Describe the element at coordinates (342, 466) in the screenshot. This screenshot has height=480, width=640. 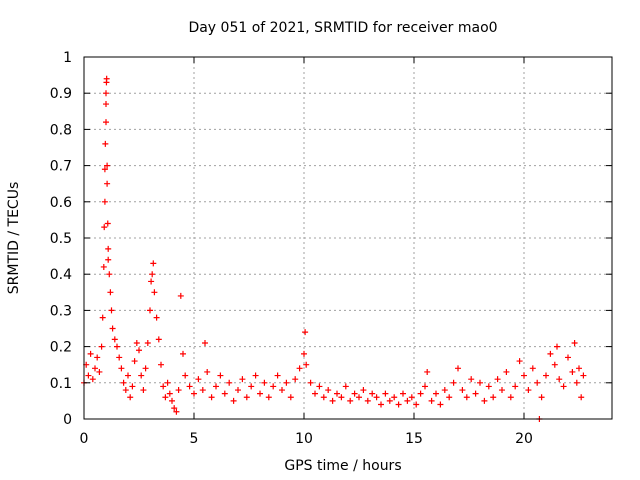
I see `x-axis-label: GPS time / hours` at that location.